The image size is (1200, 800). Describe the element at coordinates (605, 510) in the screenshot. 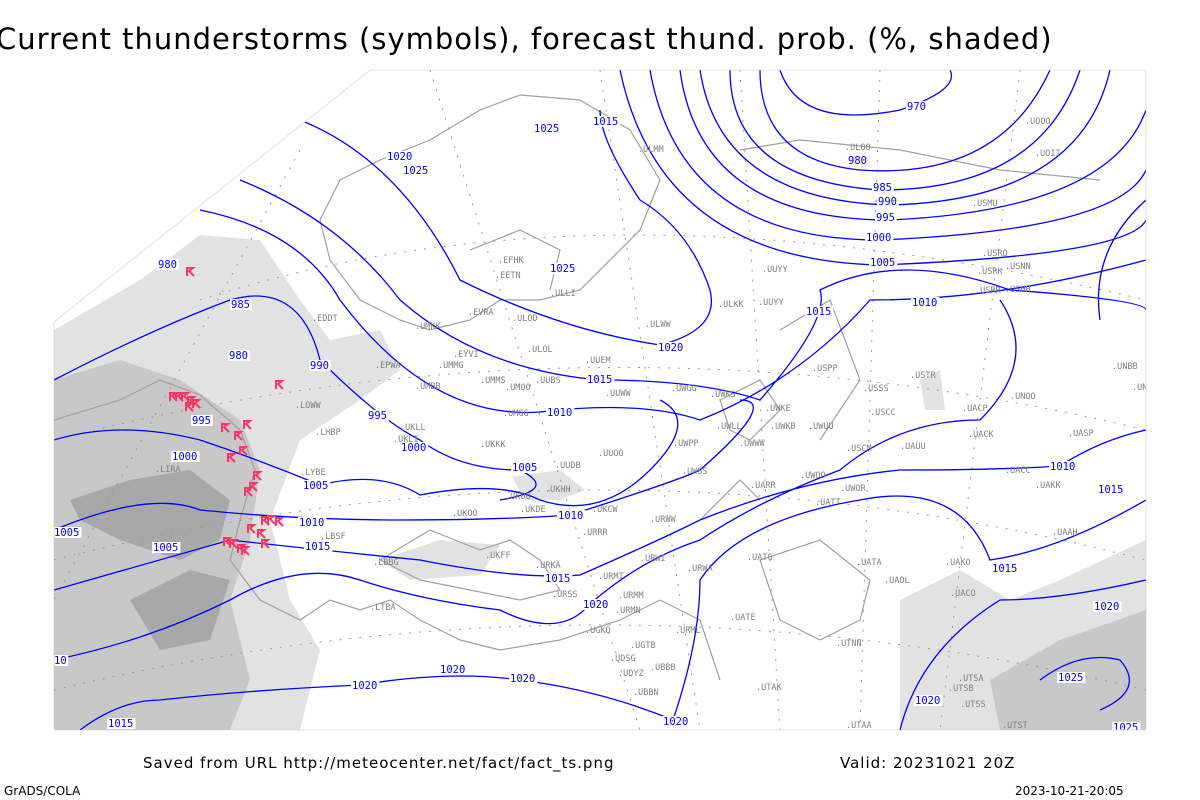

I see `station-label: .UKCW` at that location.